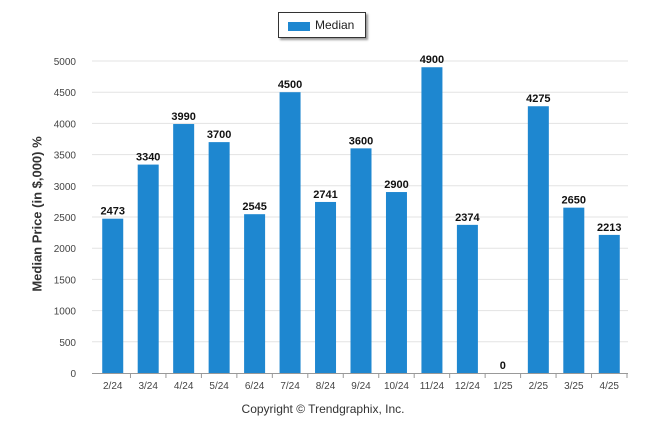 The width and height of the screenshot is (646, 434). What do you see at coordinates (290, 386) in the screenshot?
I see `x-tick-label: 7/24` at bounding box center [290, 386].